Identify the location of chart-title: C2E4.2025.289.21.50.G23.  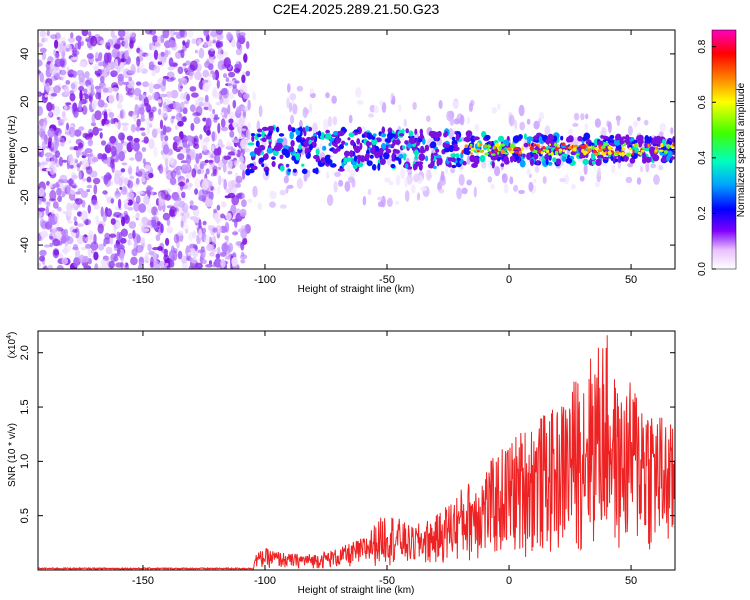
(356, 9).